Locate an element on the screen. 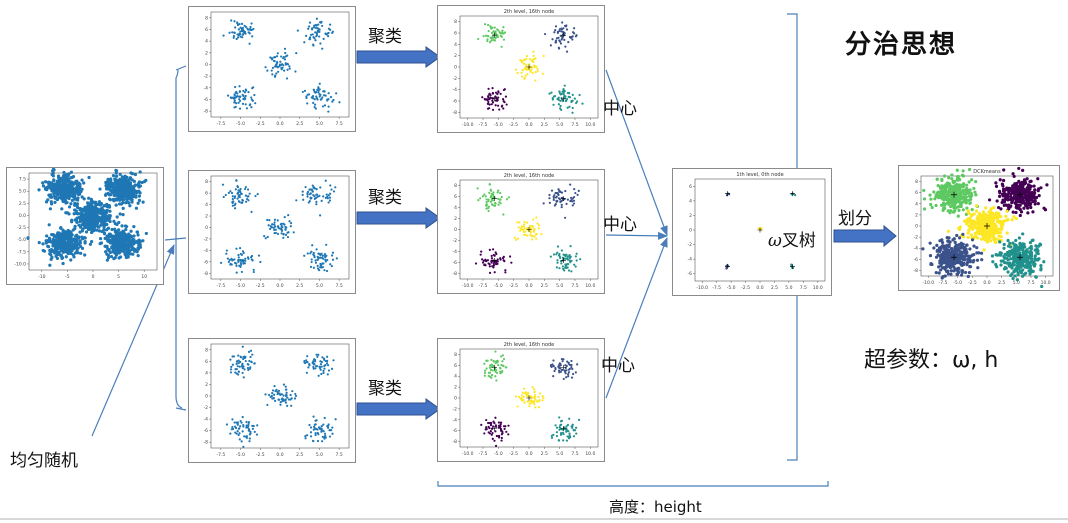 Image resolution: width=1068 pixels, height=523 pixels. y-tick-label: 4 is located at coordinates (206, 205).